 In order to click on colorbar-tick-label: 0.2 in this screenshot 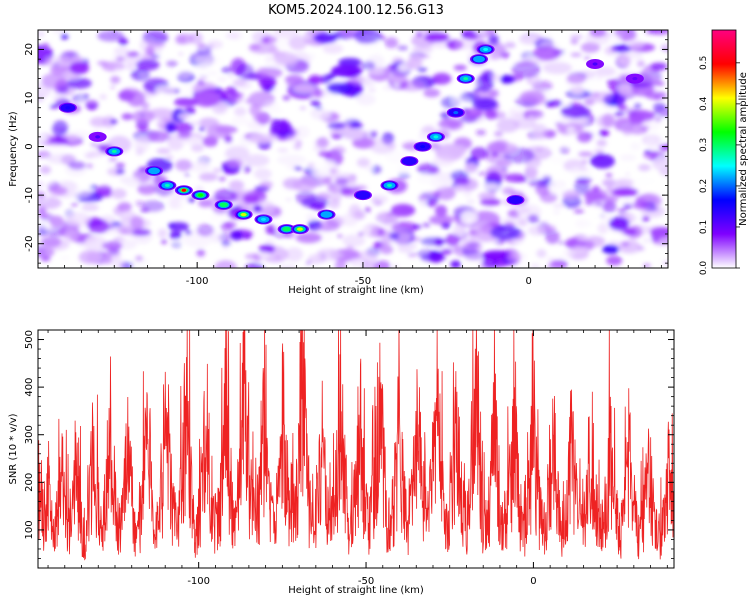, I will do `click(704, 186)`.